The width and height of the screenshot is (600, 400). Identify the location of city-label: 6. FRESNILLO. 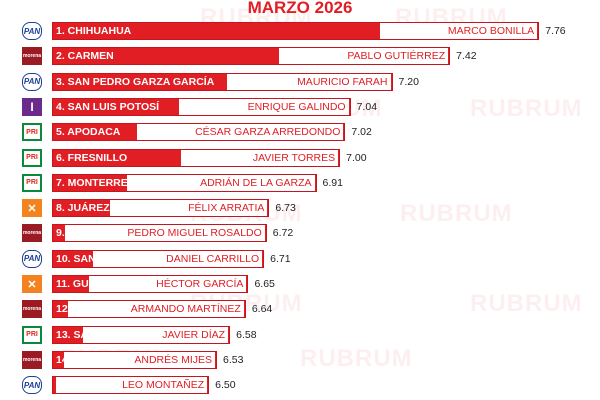
(92, 157).